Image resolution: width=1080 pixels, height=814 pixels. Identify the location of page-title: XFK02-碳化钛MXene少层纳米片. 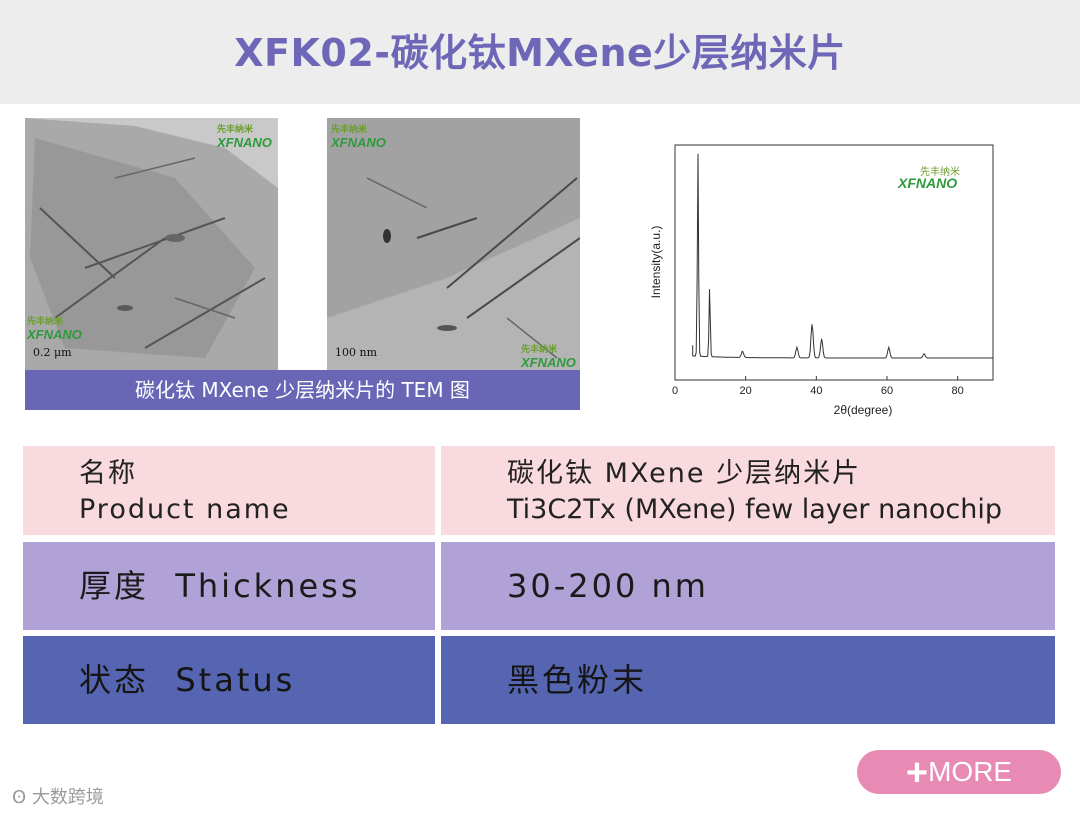
(540, 53).